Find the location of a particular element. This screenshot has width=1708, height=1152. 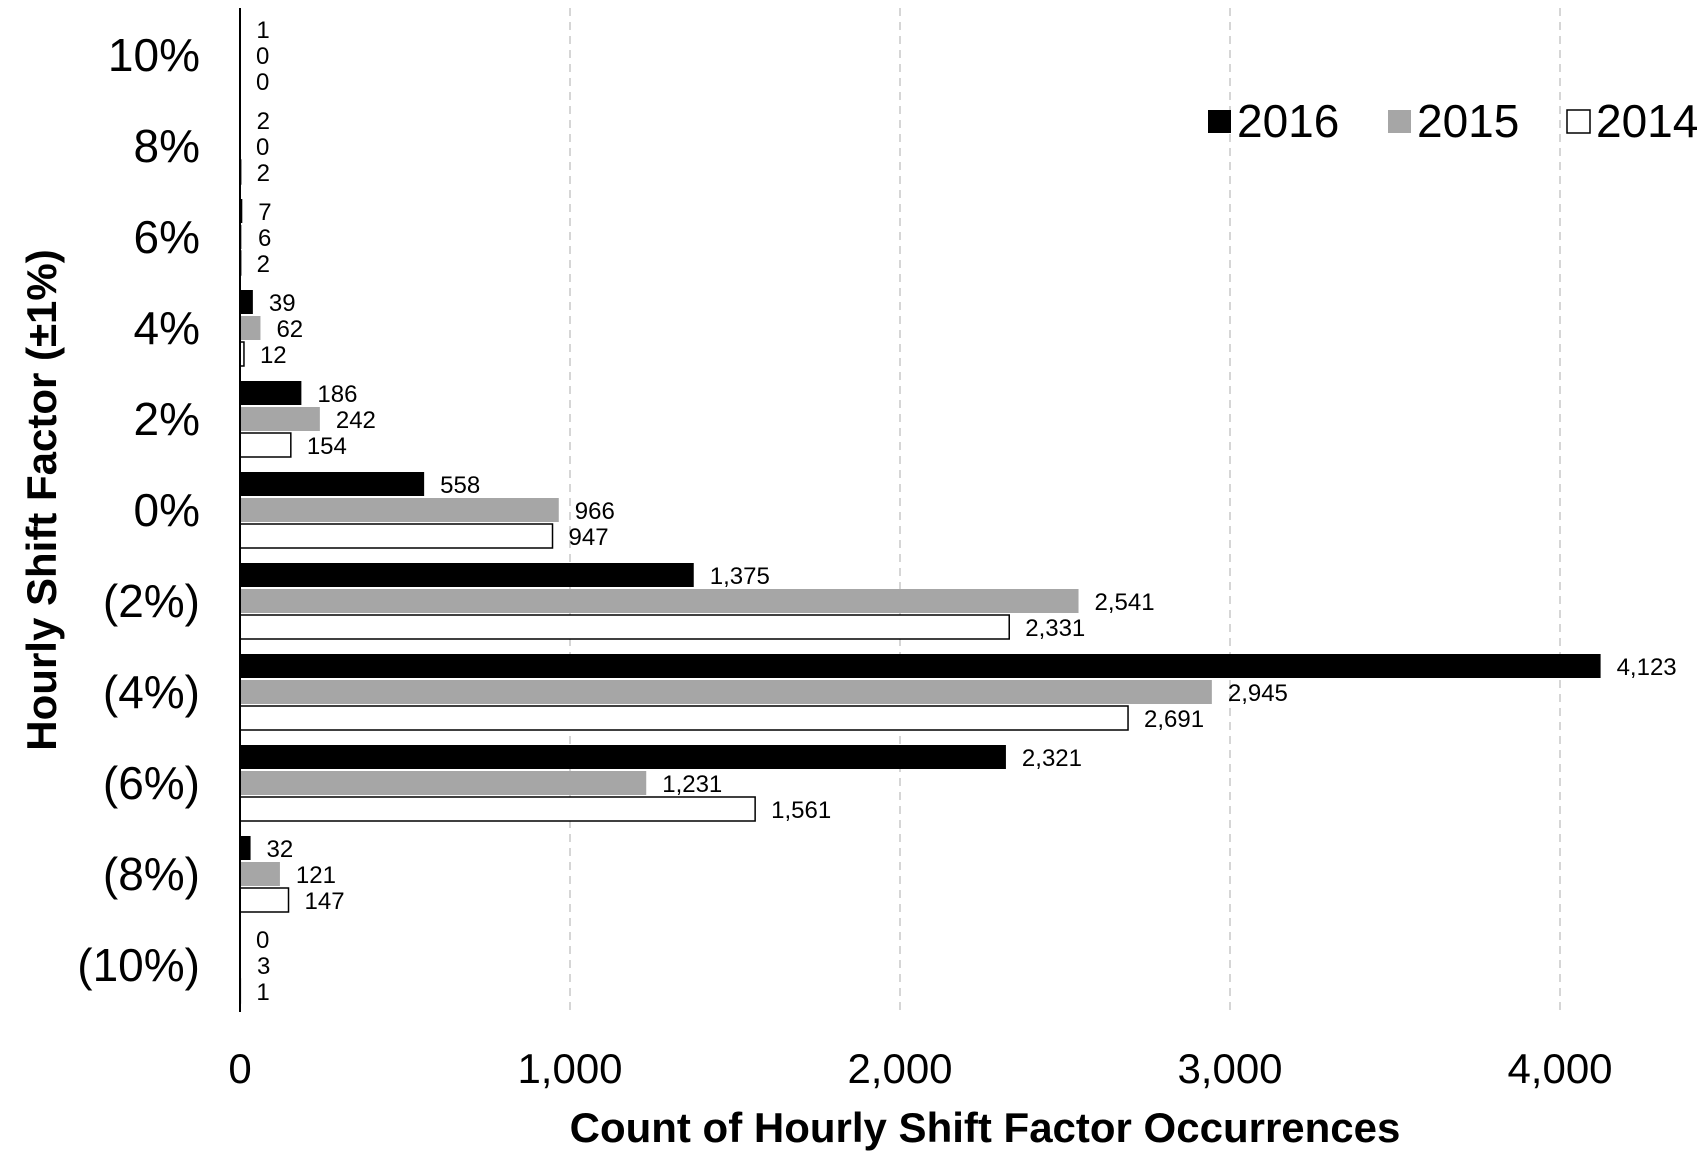

data-label-2015: 242 is located at coordinates (356, 420).